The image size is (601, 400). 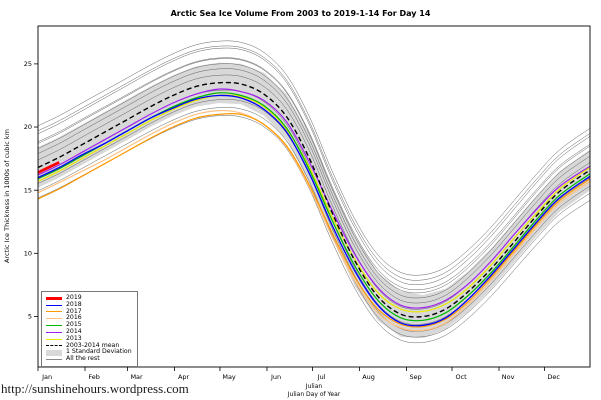 I want to click on x-axis-label-2: Julian Day of Year, so click(x=314, y=394).